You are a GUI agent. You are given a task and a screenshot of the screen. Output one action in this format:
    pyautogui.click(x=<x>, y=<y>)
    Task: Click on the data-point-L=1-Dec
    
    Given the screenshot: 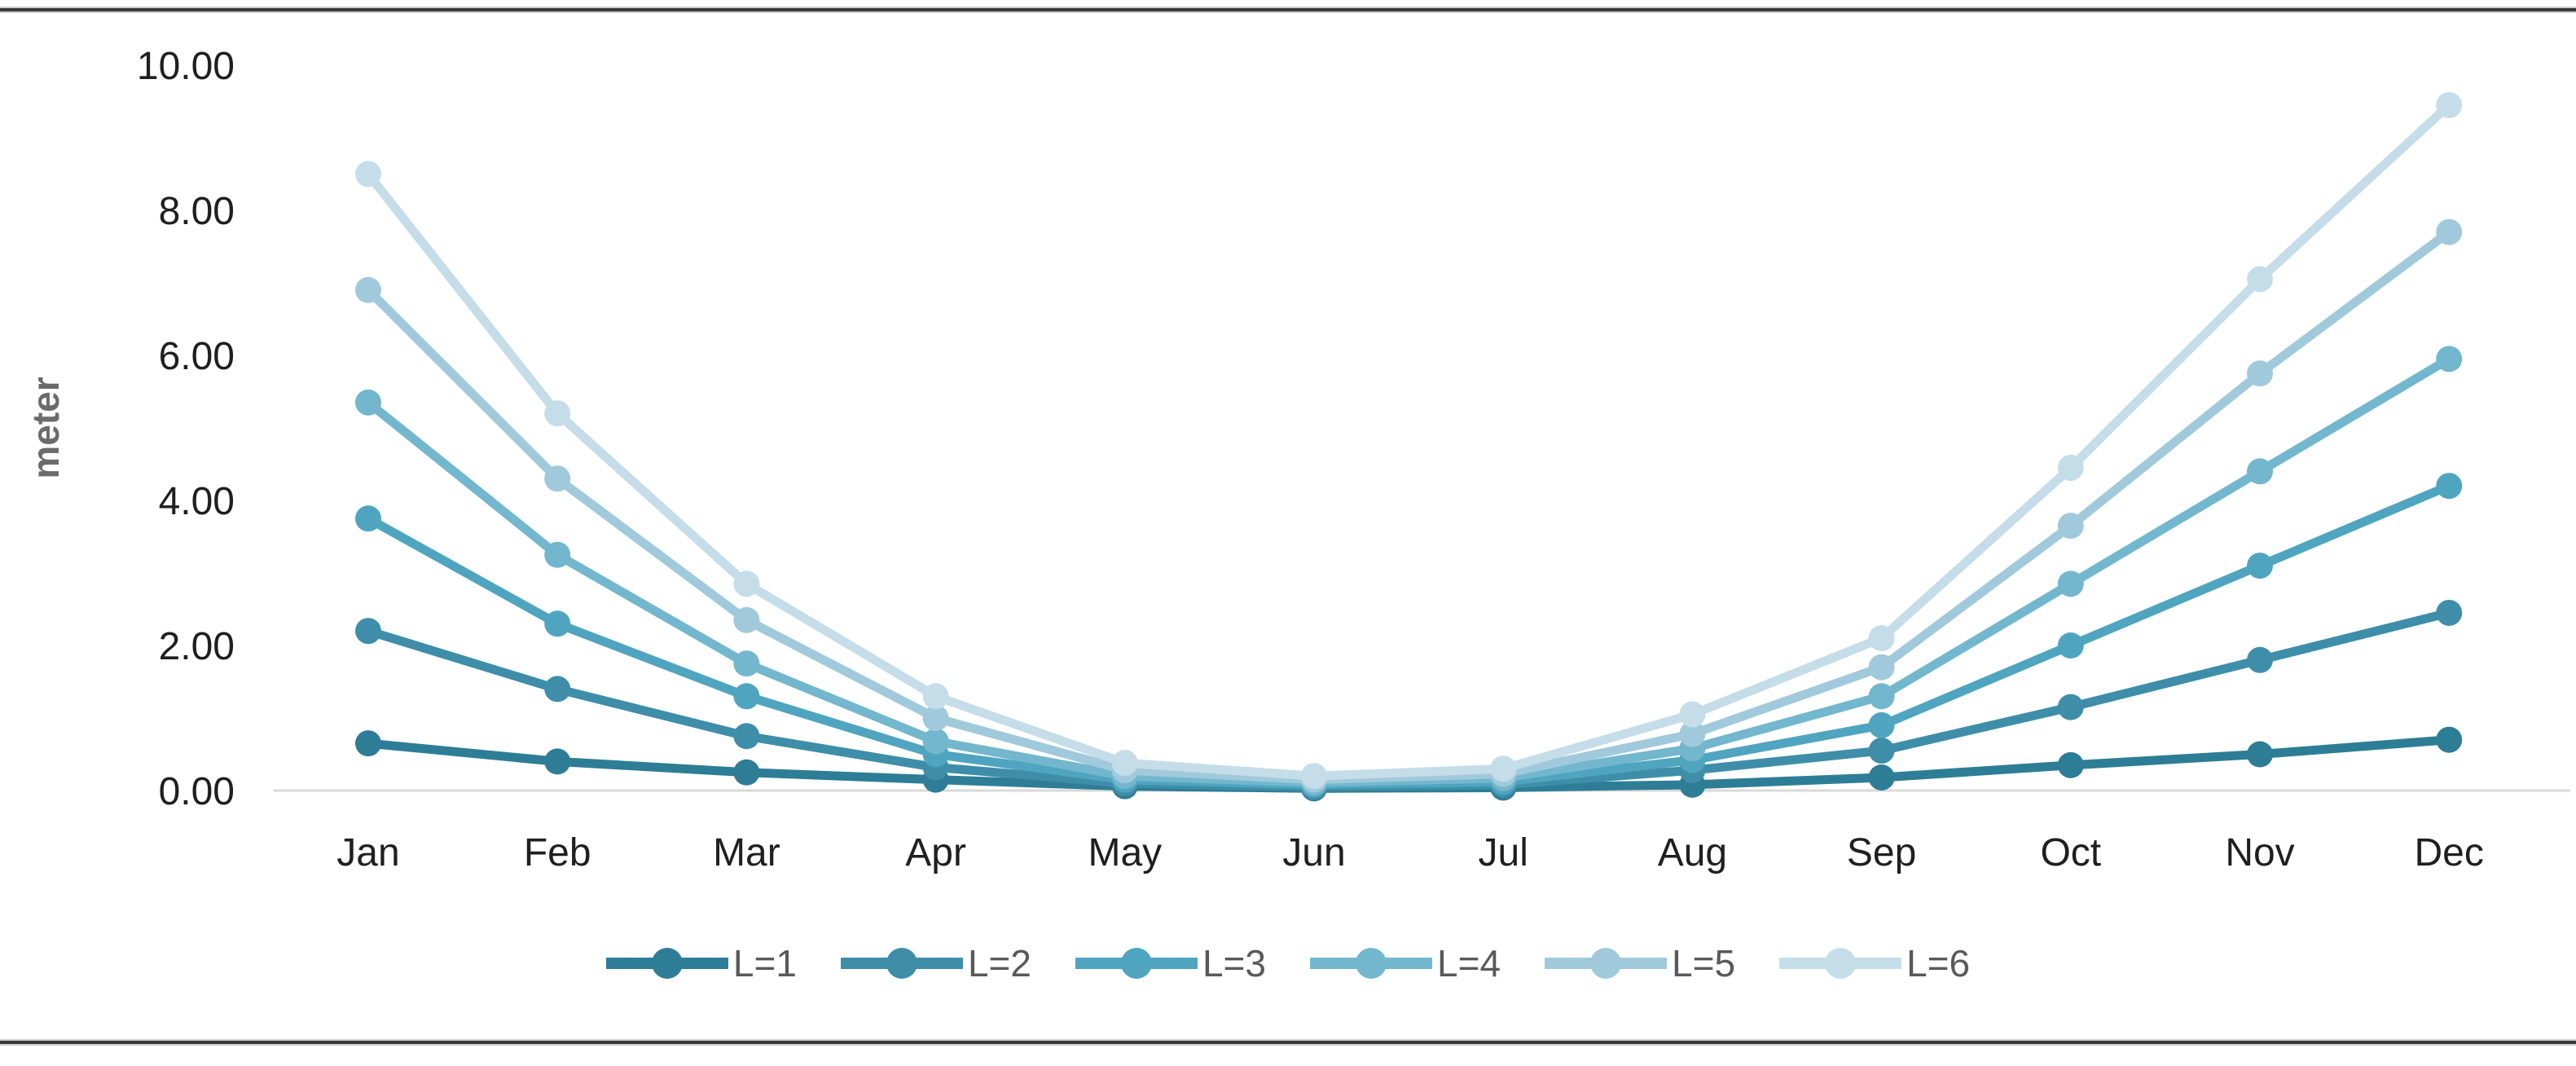 What is the action you would take?
    pyautogui.click(x=2449, y=739)
    